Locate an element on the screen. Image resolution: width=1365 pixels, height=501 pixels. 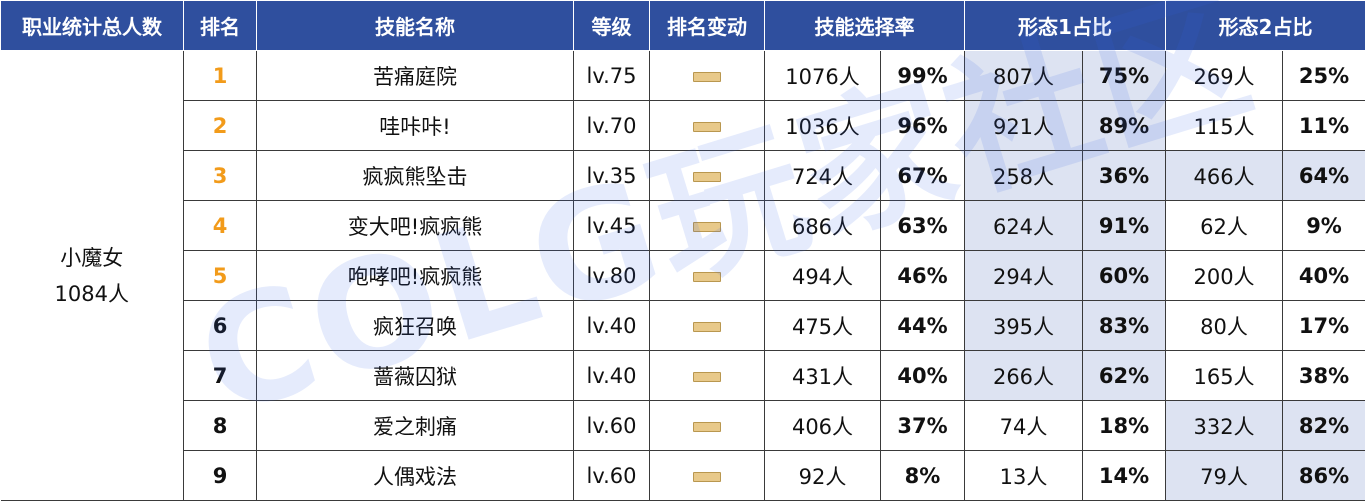
form2-pct-cell: 17% is located at coordinates (1324, 326).